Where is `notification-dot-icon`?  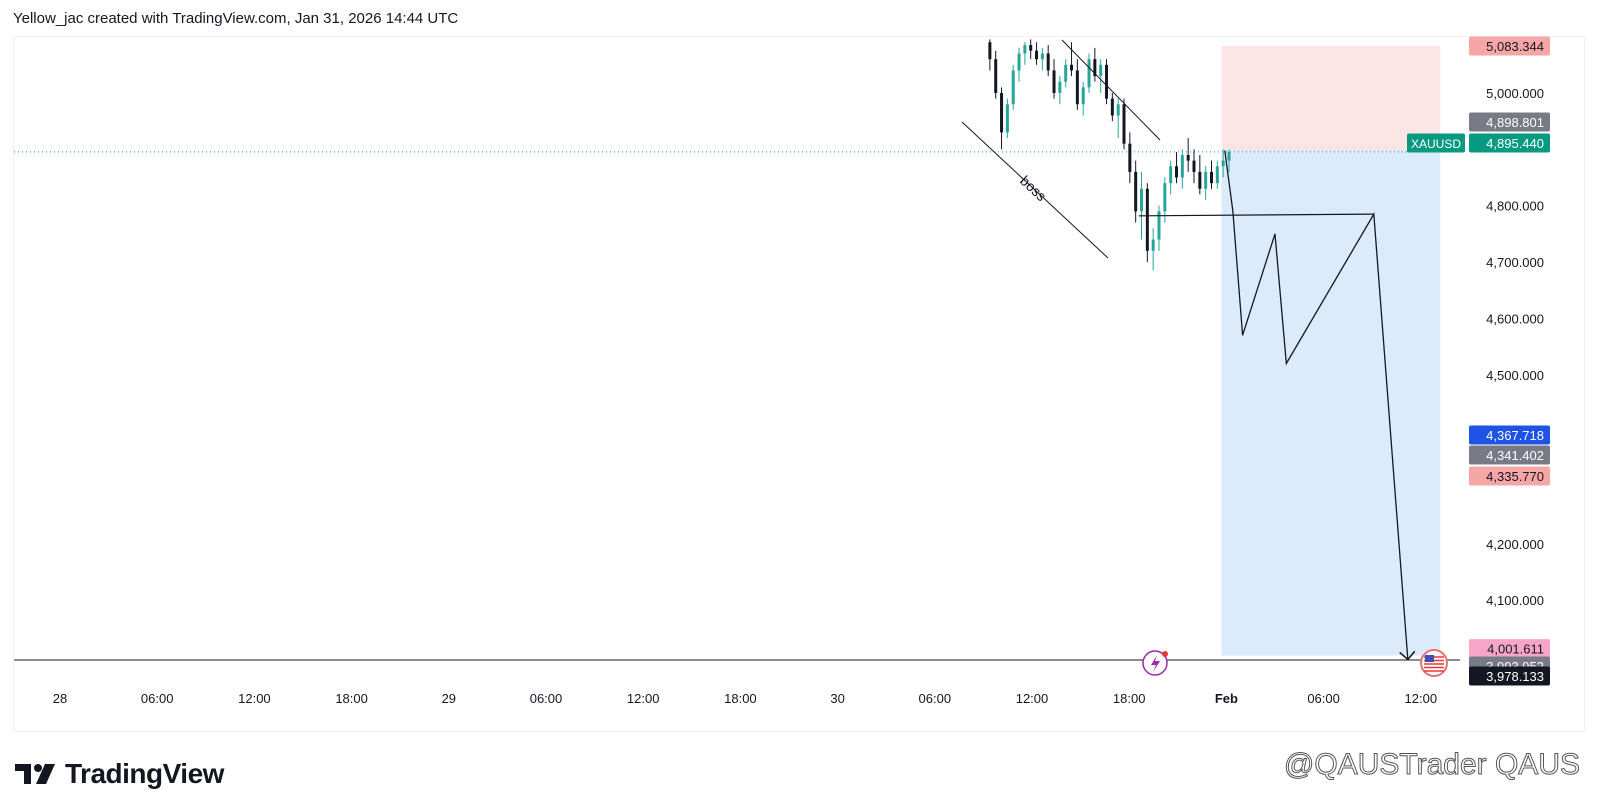
notification-dot-icon is located at coordinates (1165, 654).